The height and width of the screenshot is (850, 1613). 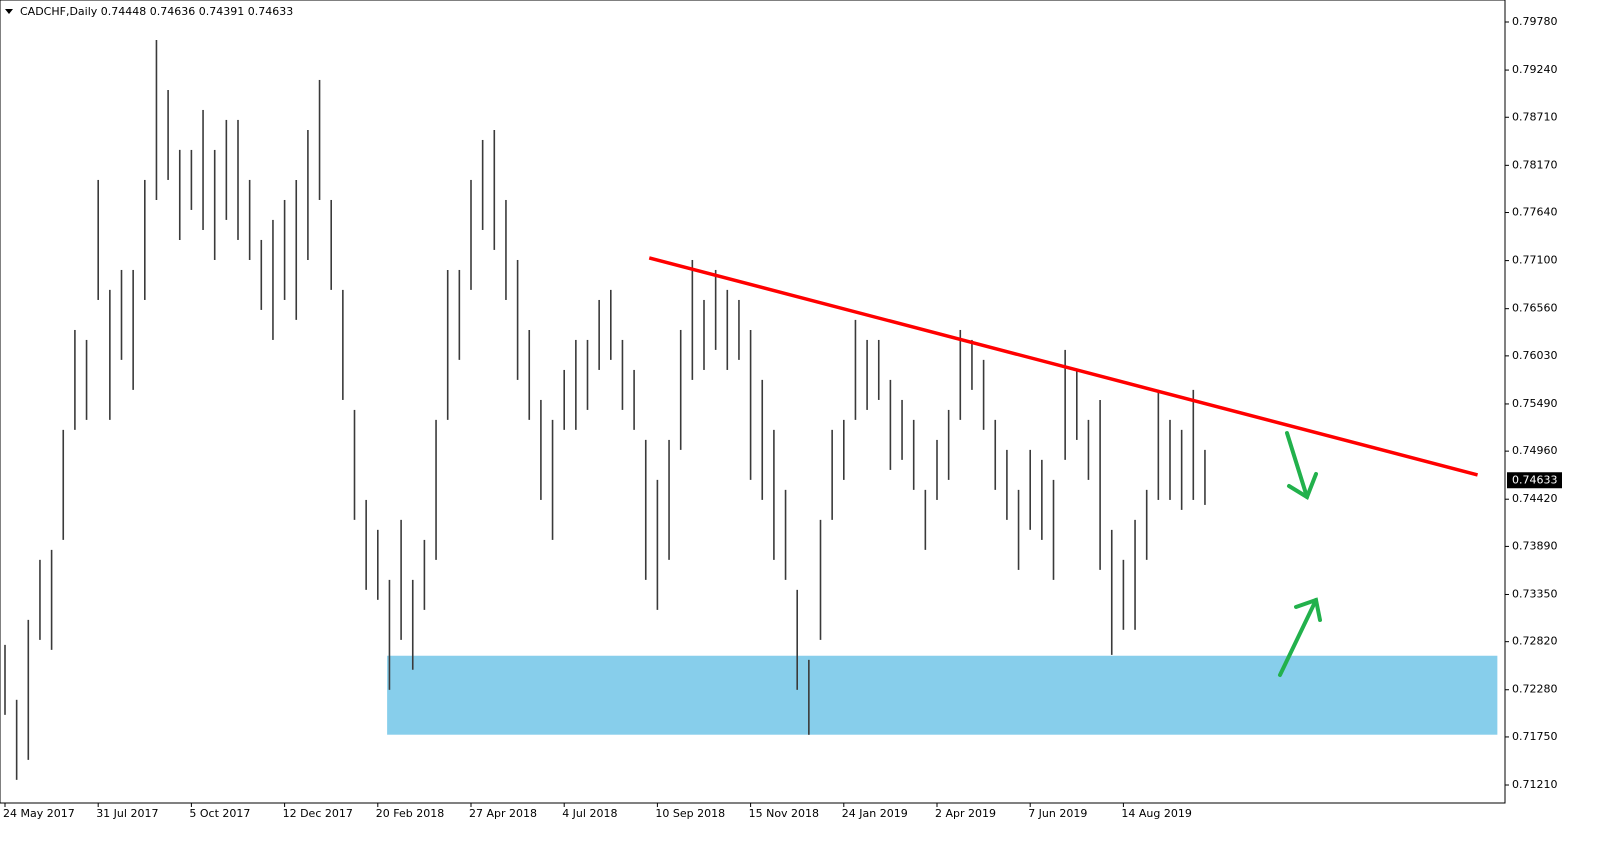 I want to click on y-tick-label: 0.78710, so click(x=1535, y=116).